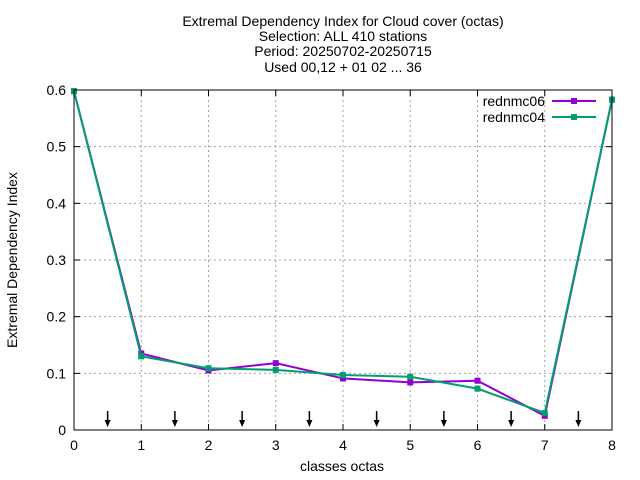  What do you see at coordinates (343, 445) in the screenshot?
I see `x-tick-label: 4` at bounding box center [343, 445].